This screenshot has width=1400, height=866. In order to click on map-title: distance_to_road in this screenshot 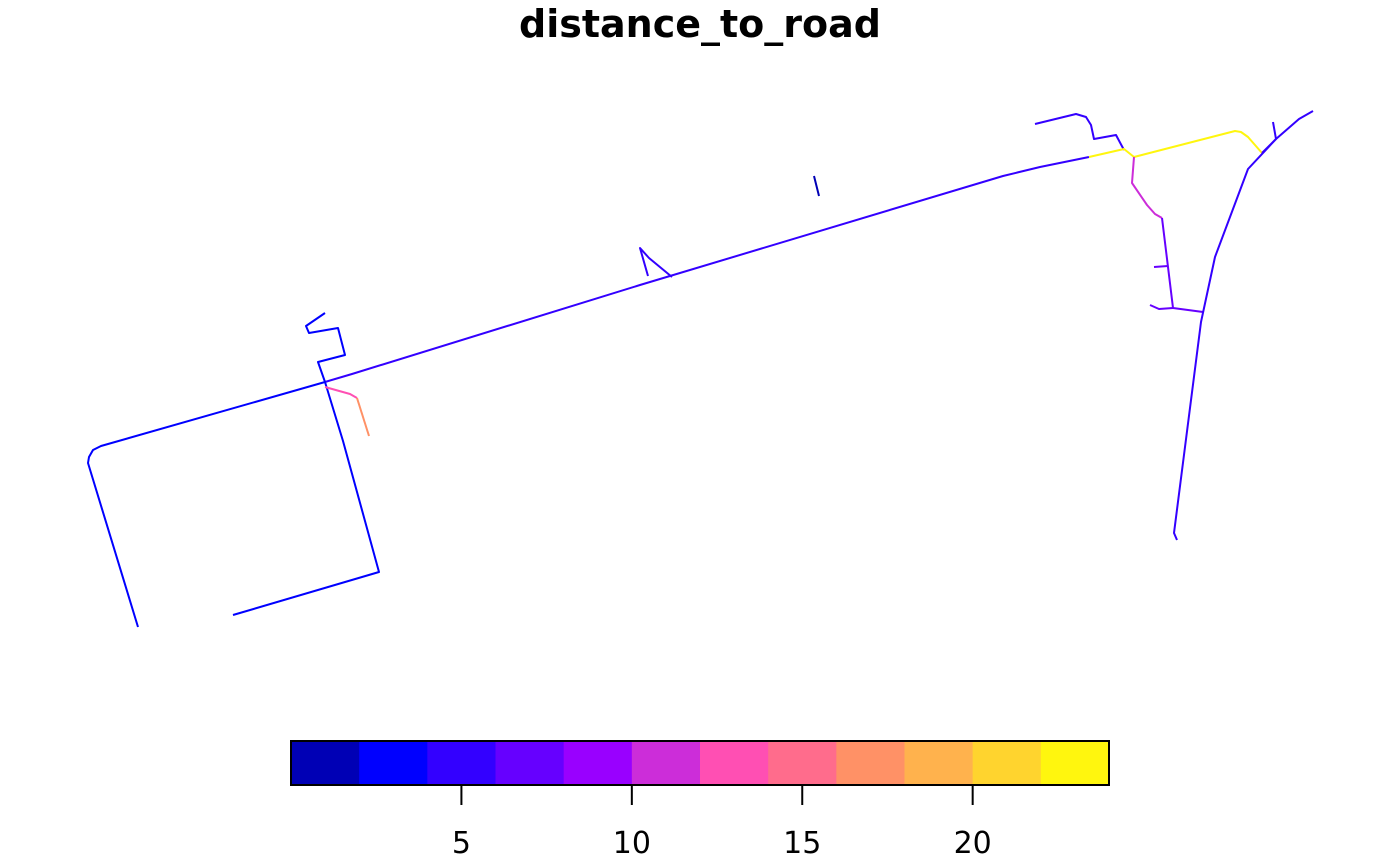, I will do `click(700, 24)`.